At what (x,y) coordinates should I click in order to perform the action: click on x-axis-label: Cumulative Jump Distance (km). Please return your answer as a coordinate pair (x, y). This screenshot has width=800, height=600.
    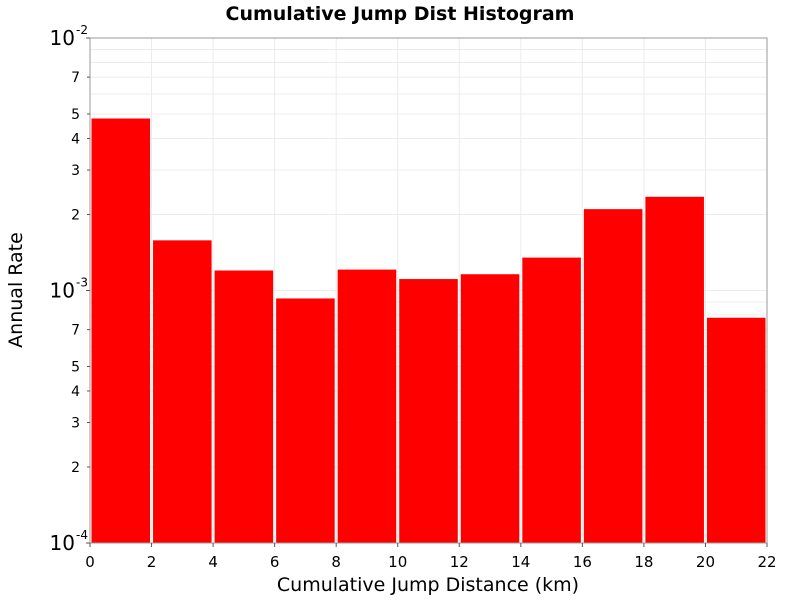
    Looking at the image, I should click on (428, 585).